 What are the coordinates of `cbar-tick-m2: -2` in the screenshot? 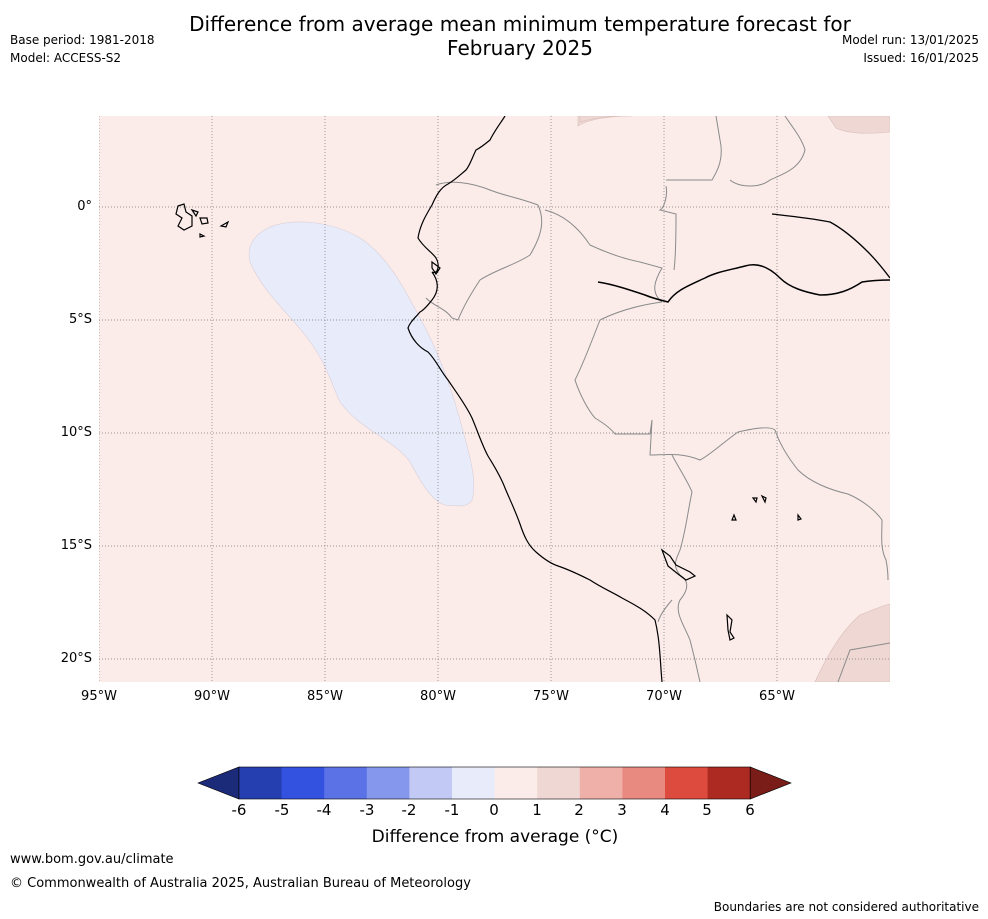 It's located at (409, 810).